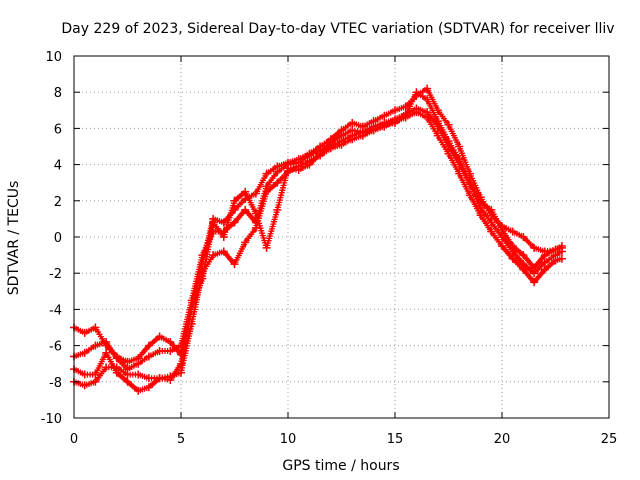 The height and width of the screenshot is (480, 640). What do you see at coordinates (55, 274) in the screenshot?
I see `y-tick-label: -2` at bounding box center [55, 274].